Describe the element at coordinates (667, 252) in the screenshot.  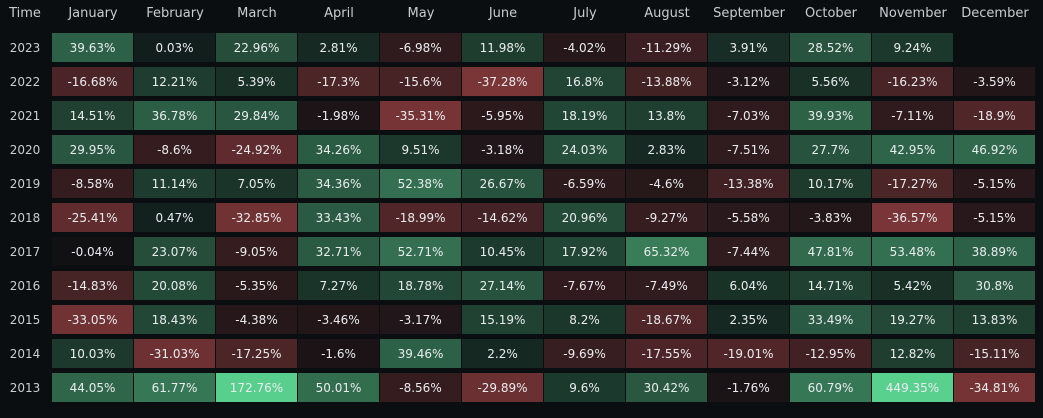
I see `heatmap-cell-2017-august: 65.32%` at that location.